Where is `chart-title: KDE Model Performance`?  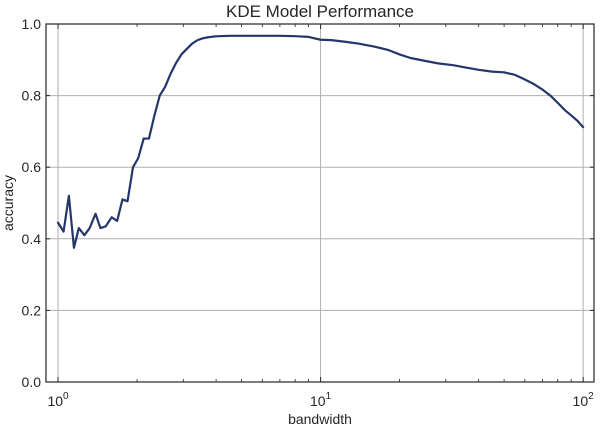
chart-title: KDE Model Performance is located at coordinates (320, 11).